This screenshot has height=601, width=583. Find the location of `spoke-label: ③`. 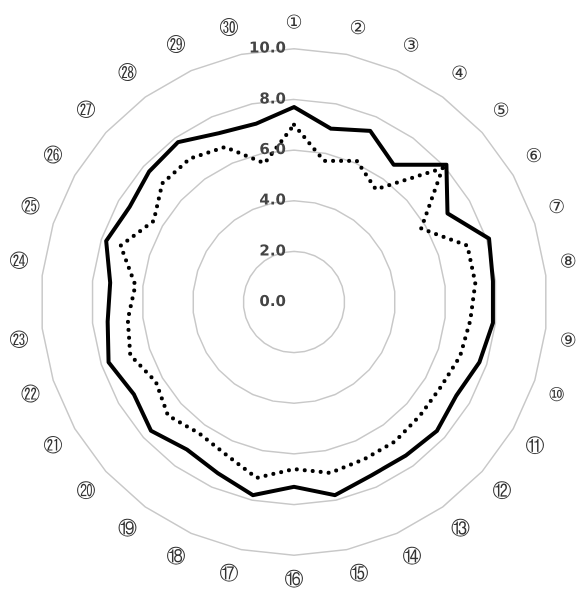

spoke-label: ③ is located at coordinates (411, 45).